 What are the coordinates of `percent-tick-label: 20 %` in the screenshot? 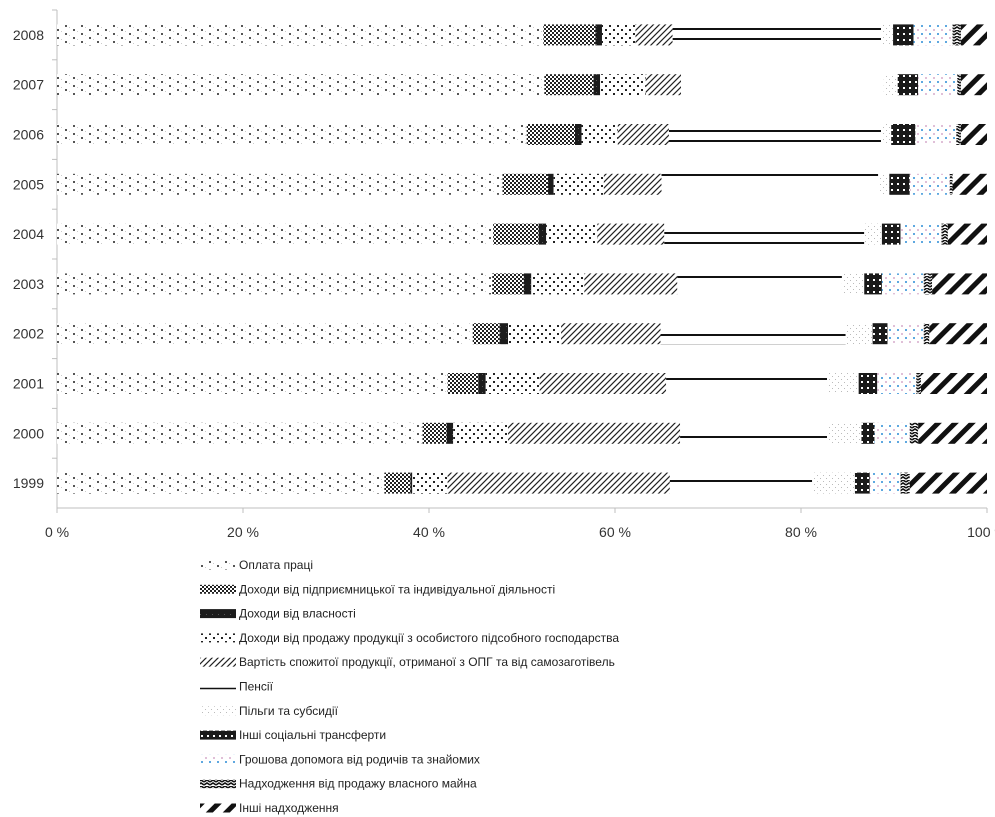 It's located at (243, 532).